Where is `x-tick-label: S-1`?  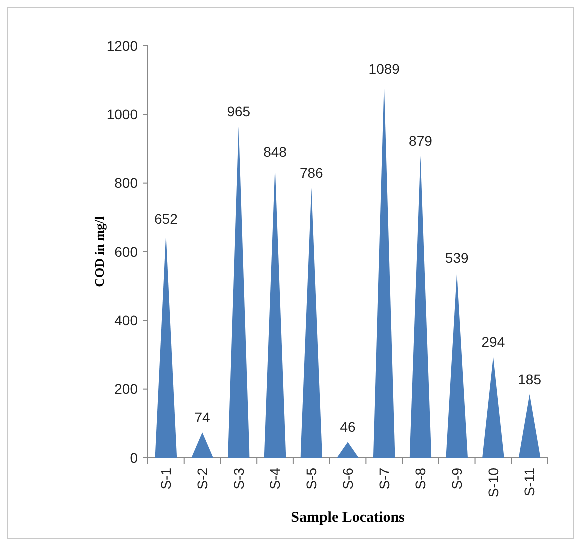
x-tick-label: S-1 is located at coordinates (166, 479).